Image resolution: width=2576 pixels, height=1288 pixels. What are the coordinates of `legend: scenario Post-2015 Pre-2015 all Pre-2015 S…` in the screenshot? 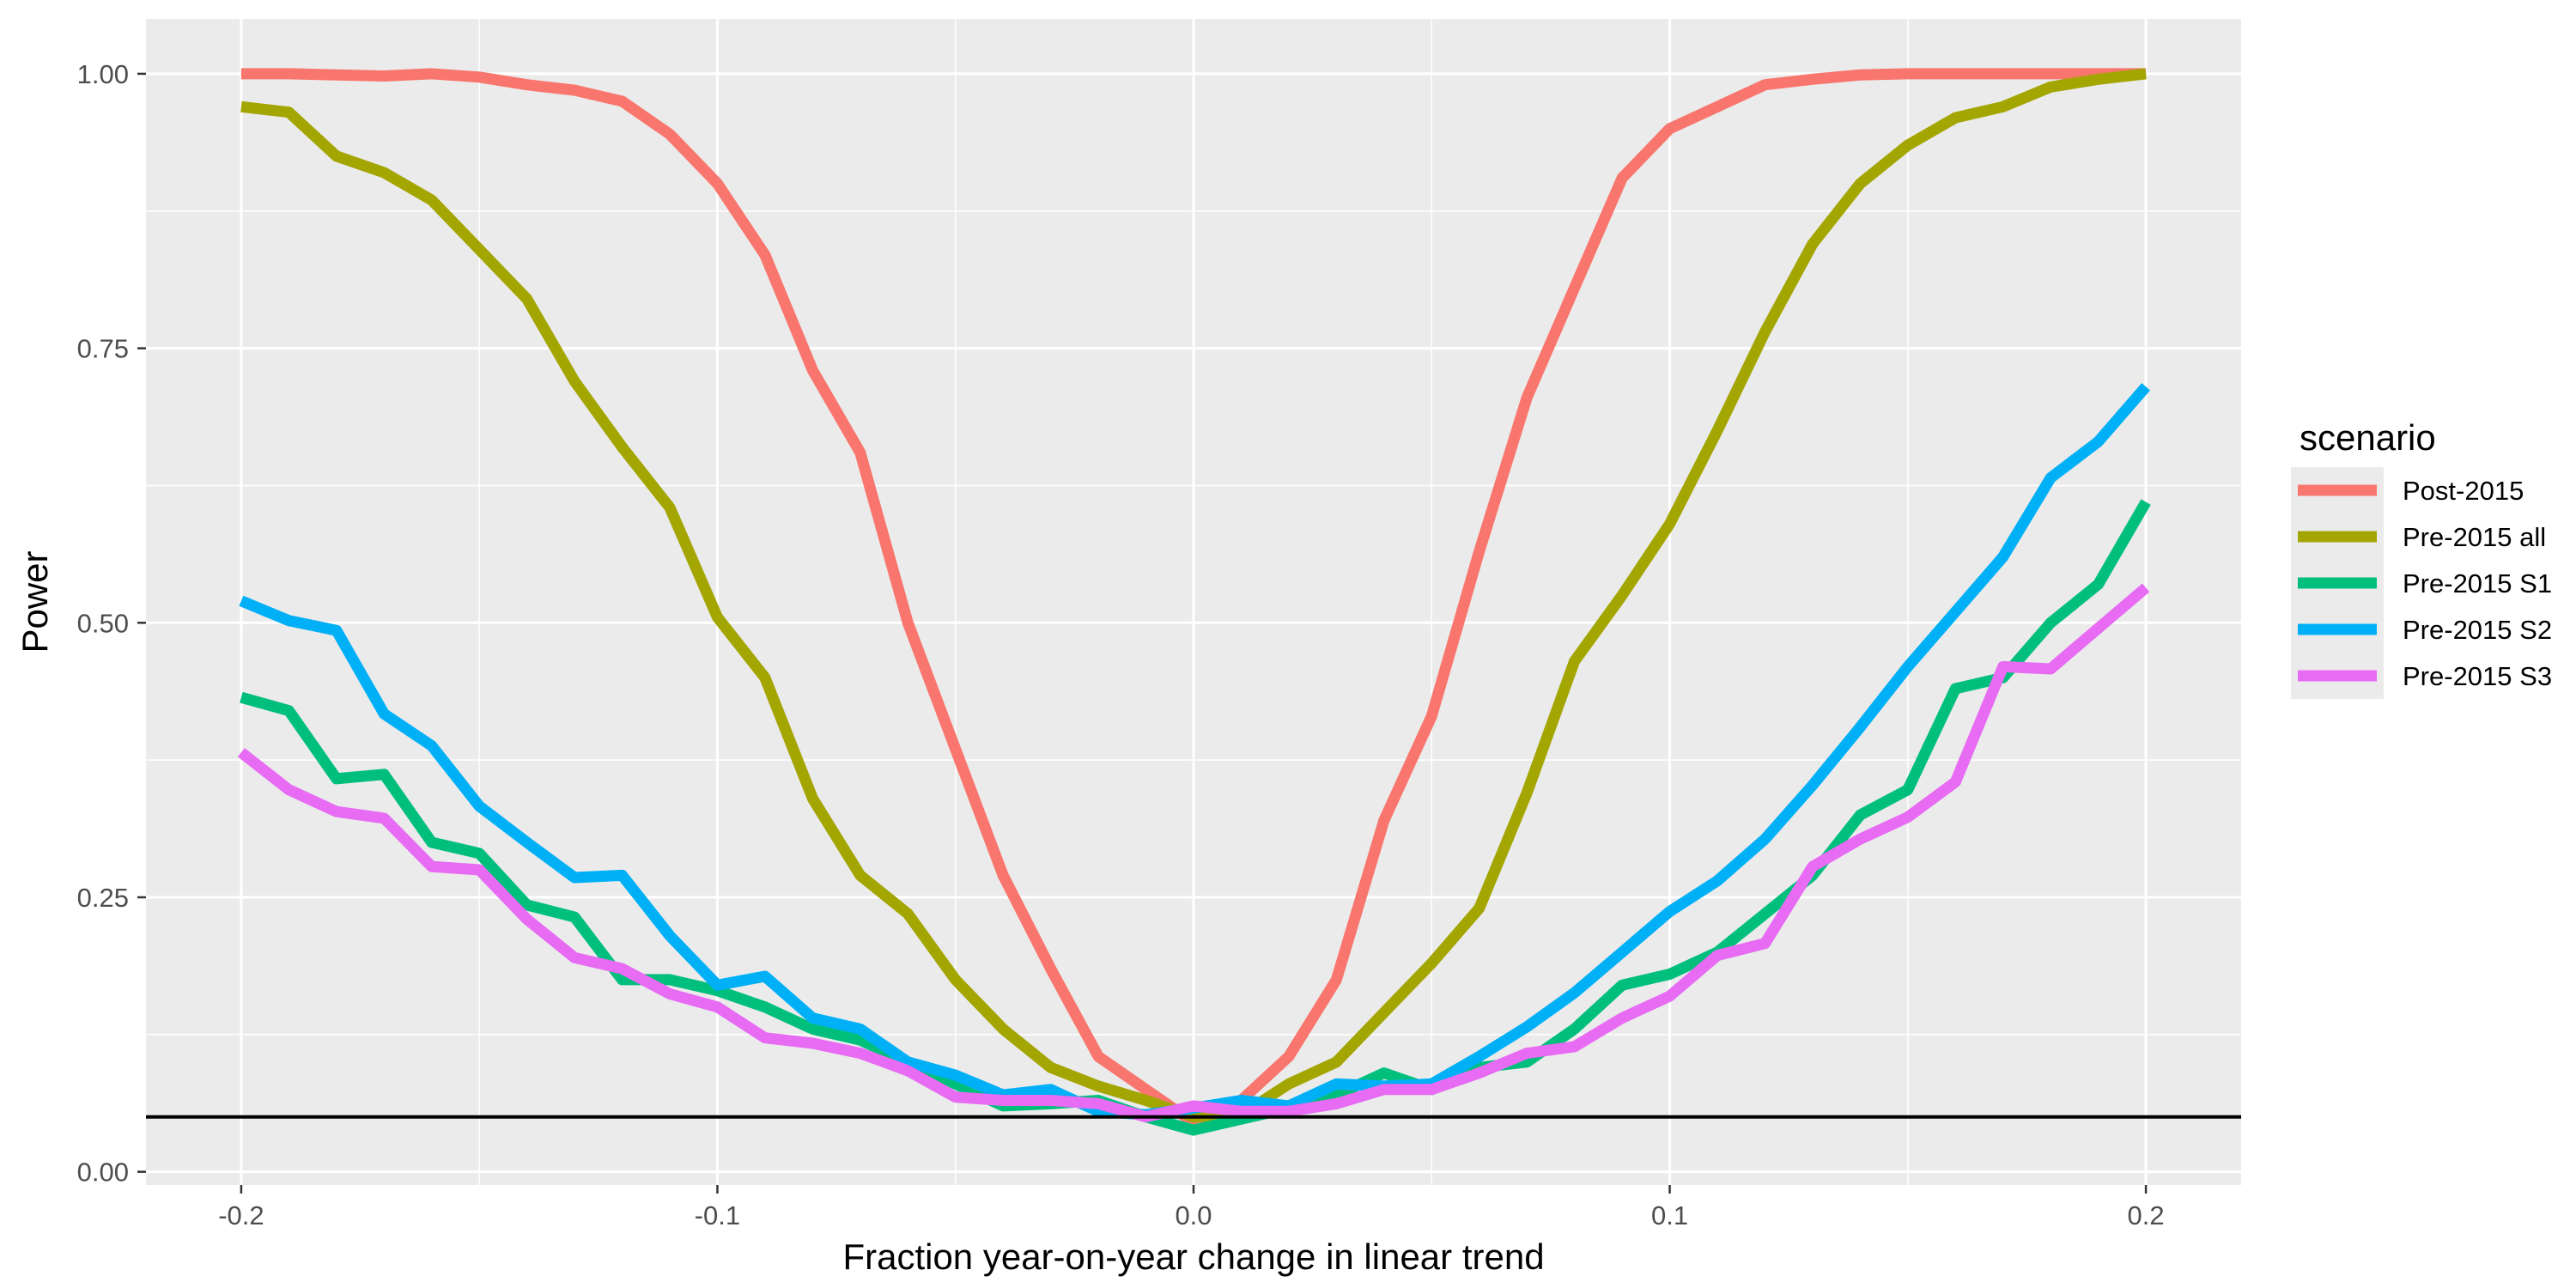 It's located at (2421, 558).